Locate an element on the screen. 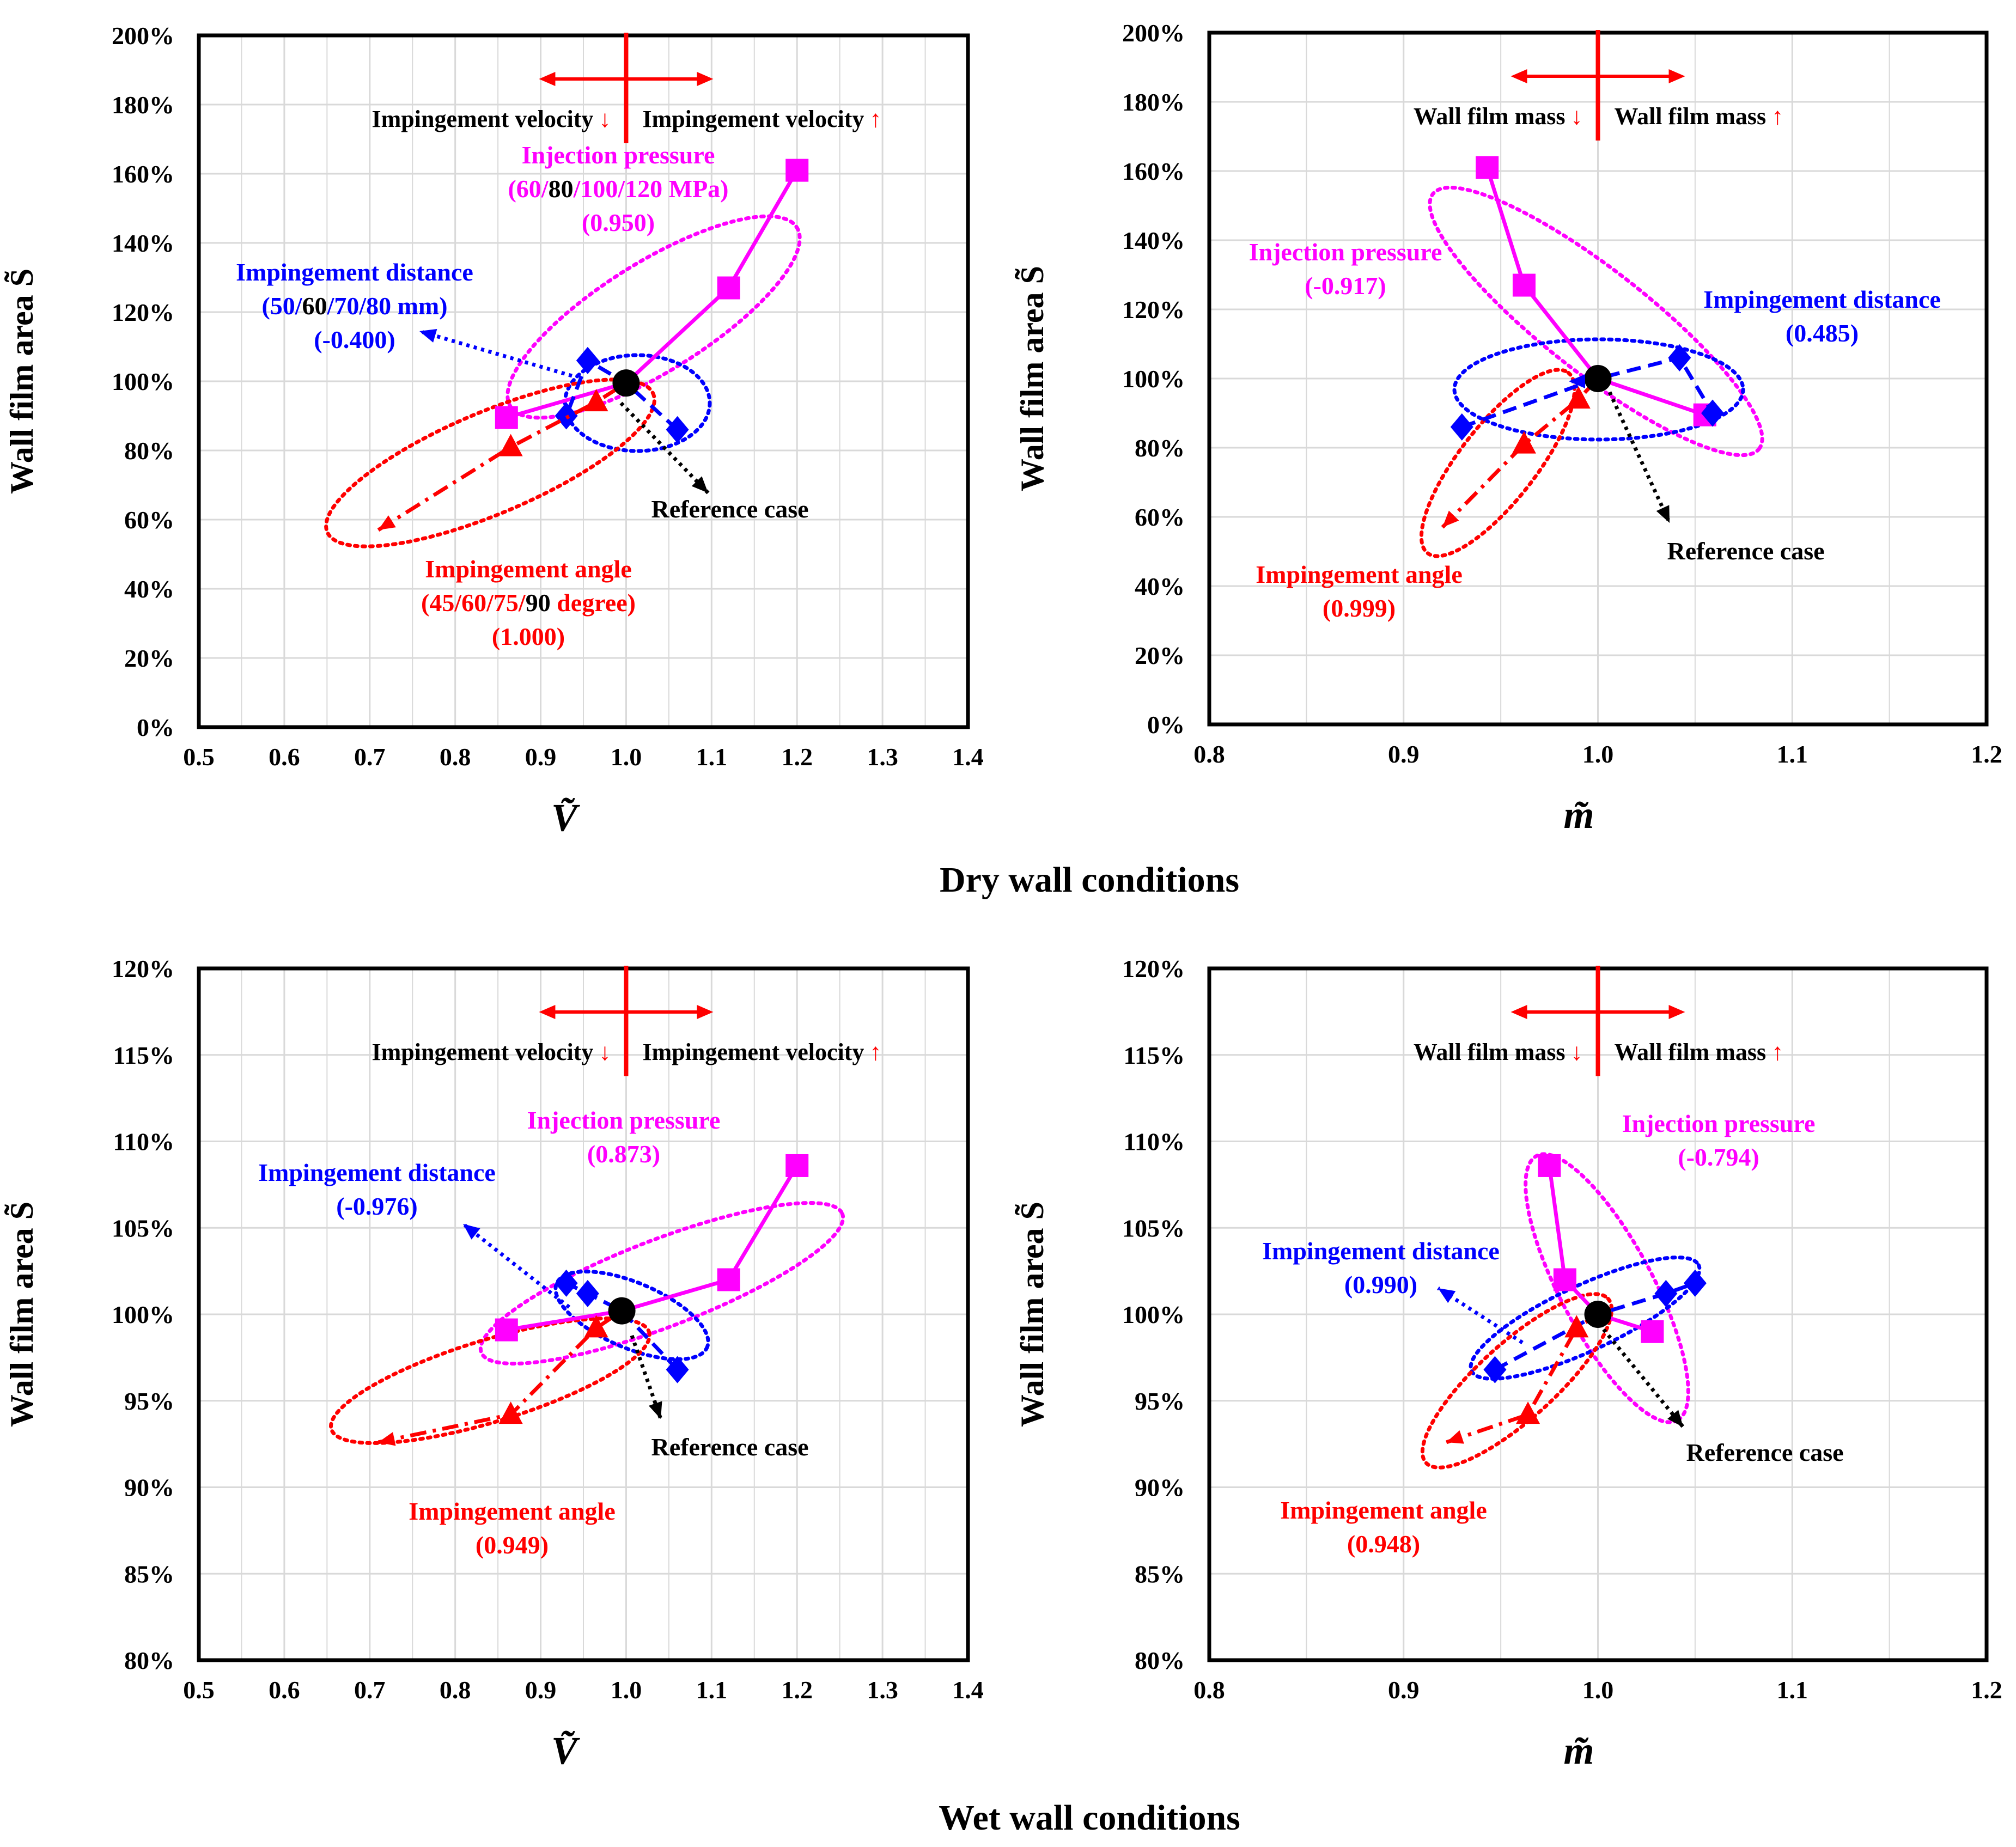 The width and height of the screenshot is (2016, 1847). direction-label-right: Wall film mass ↑ is located at coordinates (1699, 116).